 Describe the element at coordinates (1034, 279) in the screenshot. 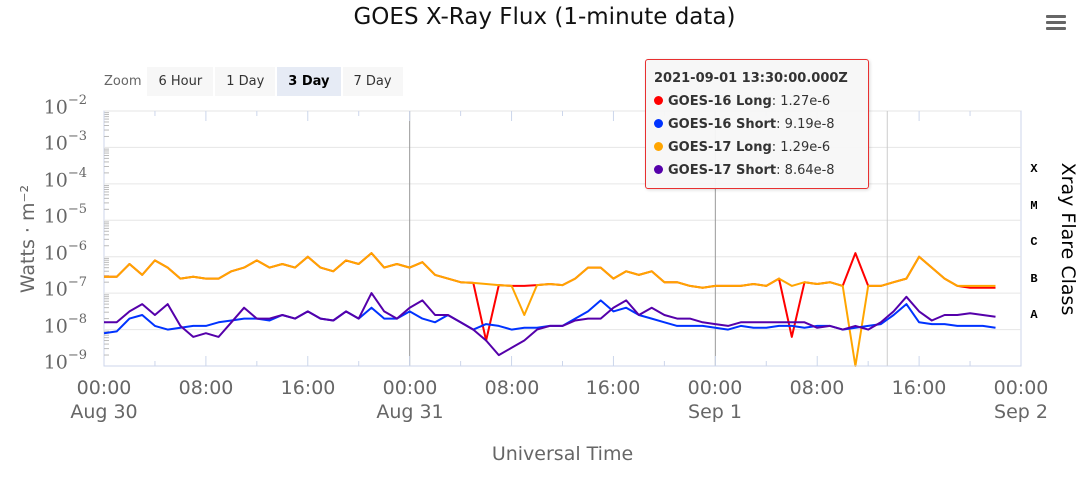

I see `flare-class-b: B` at that location.